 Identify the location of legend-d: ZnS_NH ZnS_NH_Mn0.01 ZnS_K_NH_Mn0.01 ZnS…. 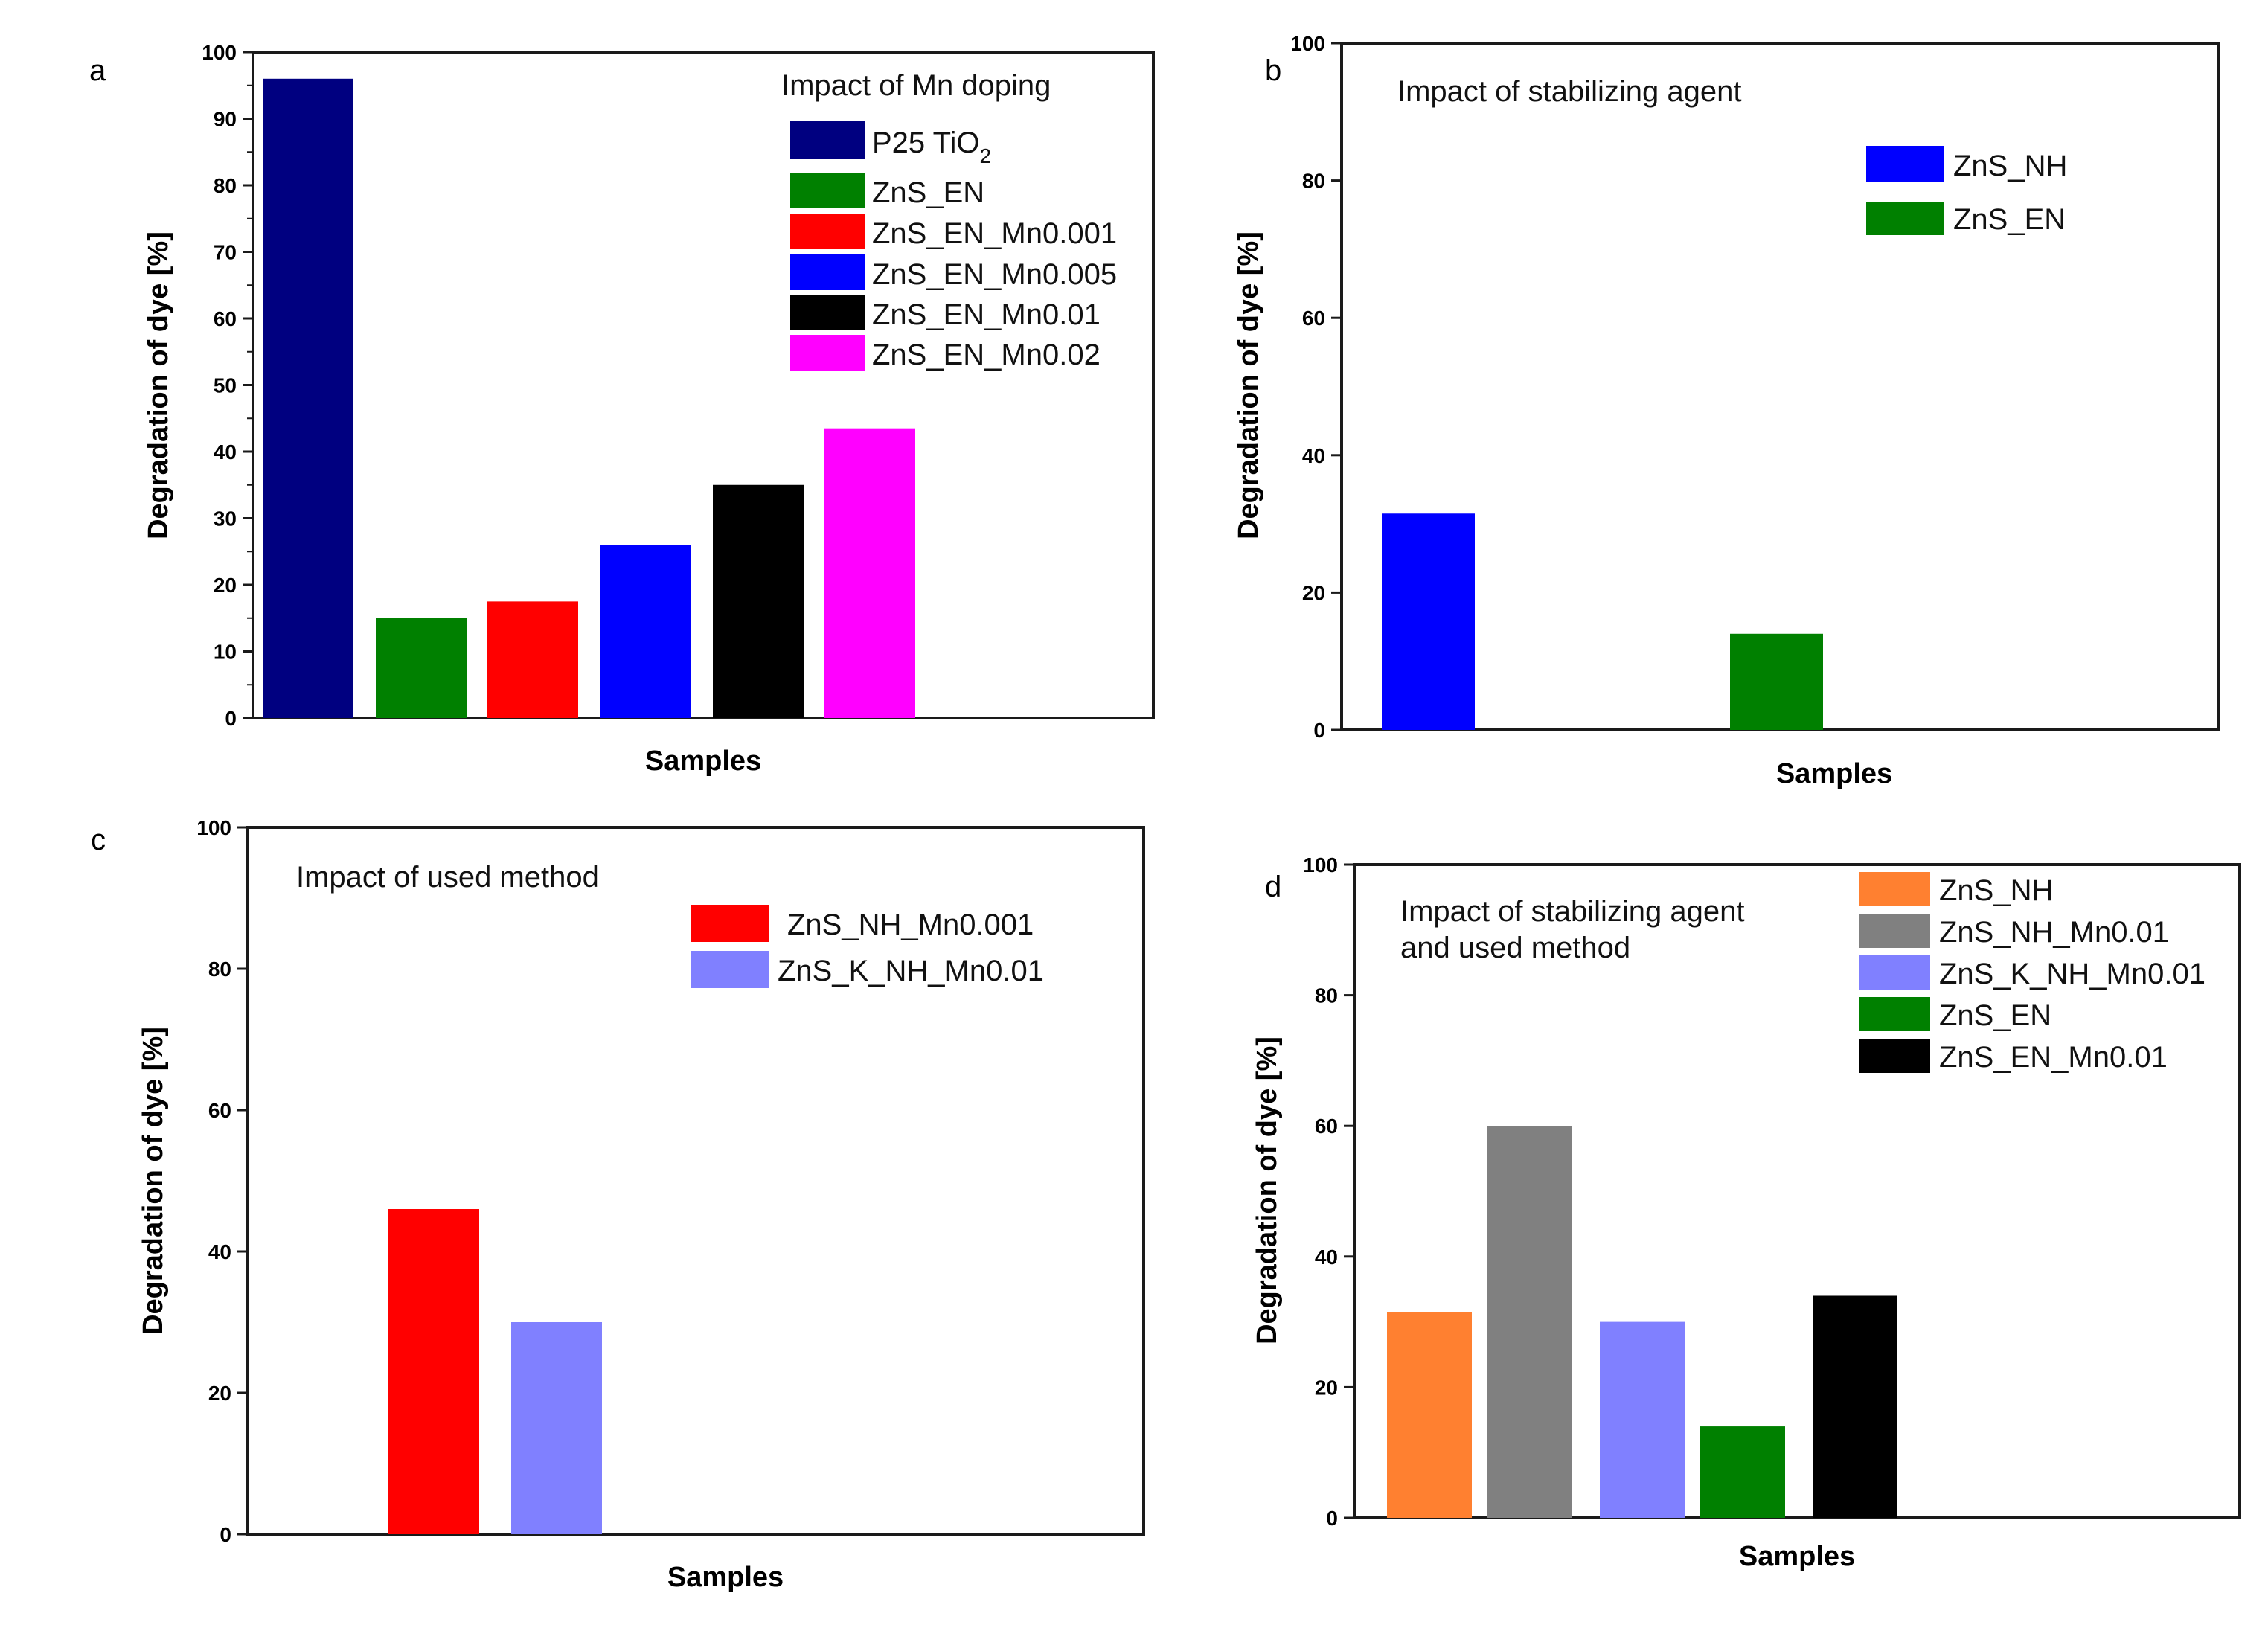
(2032, 973).